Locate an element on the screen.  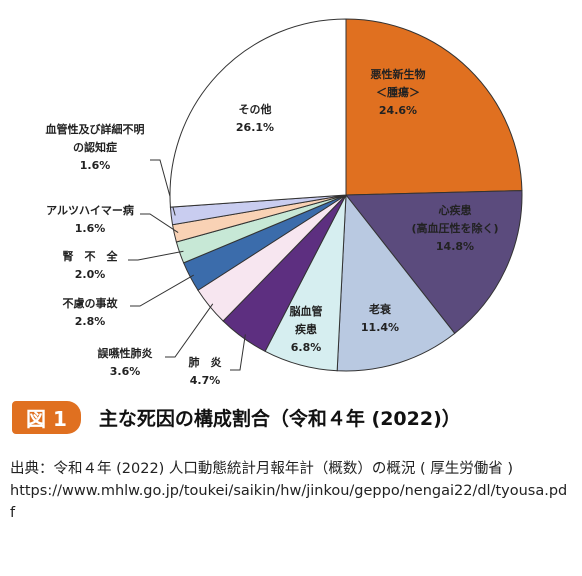
slice-label: 腎 不 全 is located at coordinates (91, 256).